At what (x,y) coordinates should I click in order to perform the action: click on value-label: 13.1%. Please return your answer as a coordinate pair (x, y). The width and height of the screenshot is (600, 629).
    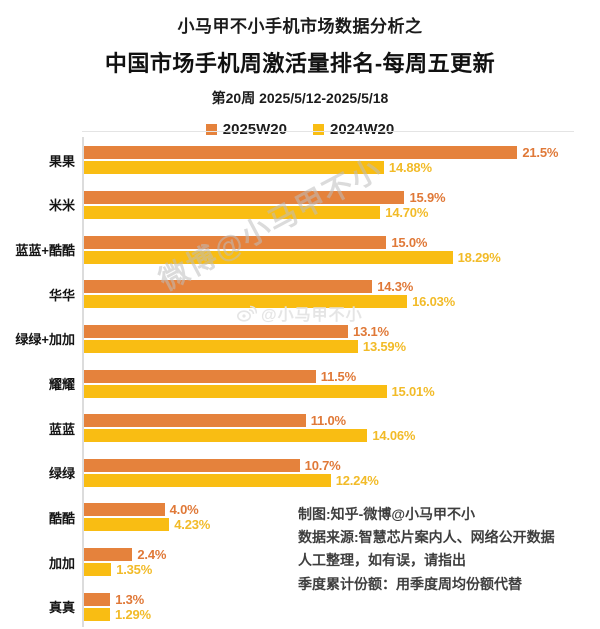
    Looking at the image, I should click on (371, 331).